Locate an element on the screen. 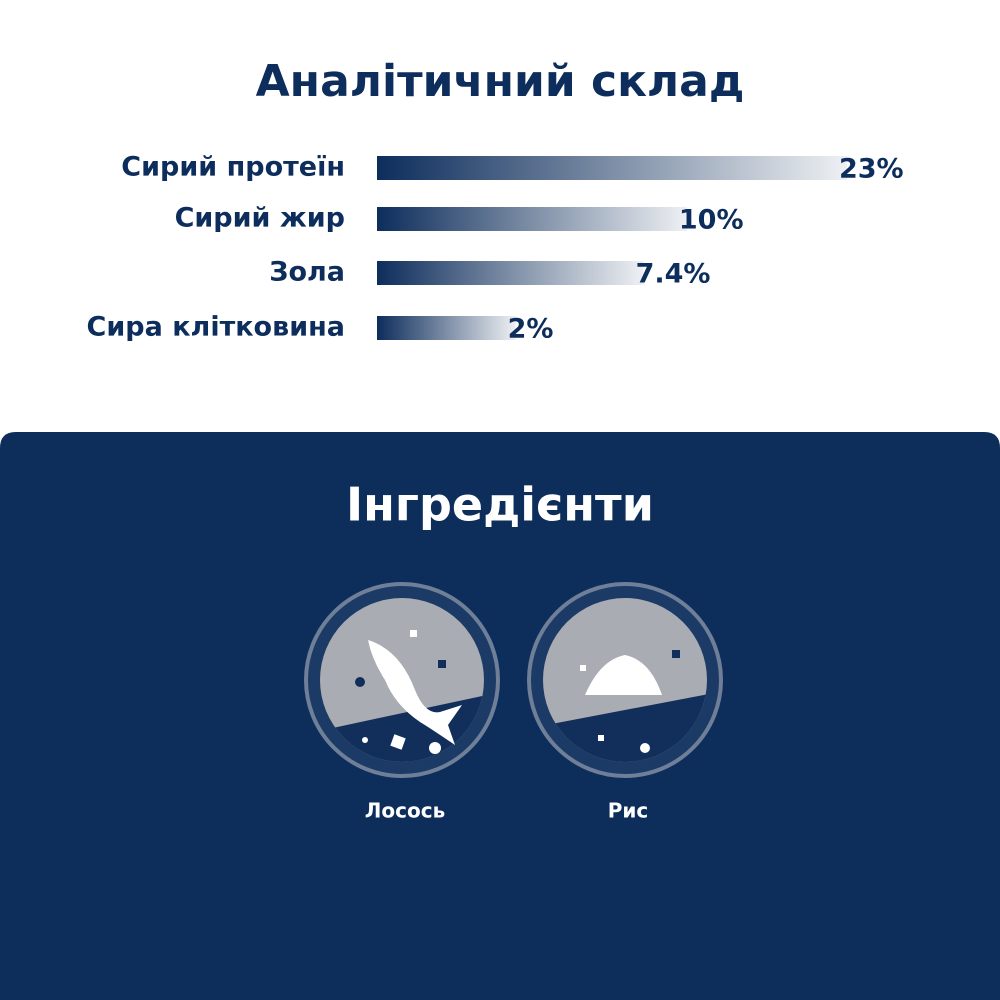 The height and width of the screenshot is (1000, 1000). value-label: 7.4% is located at coordinates (673, 274).